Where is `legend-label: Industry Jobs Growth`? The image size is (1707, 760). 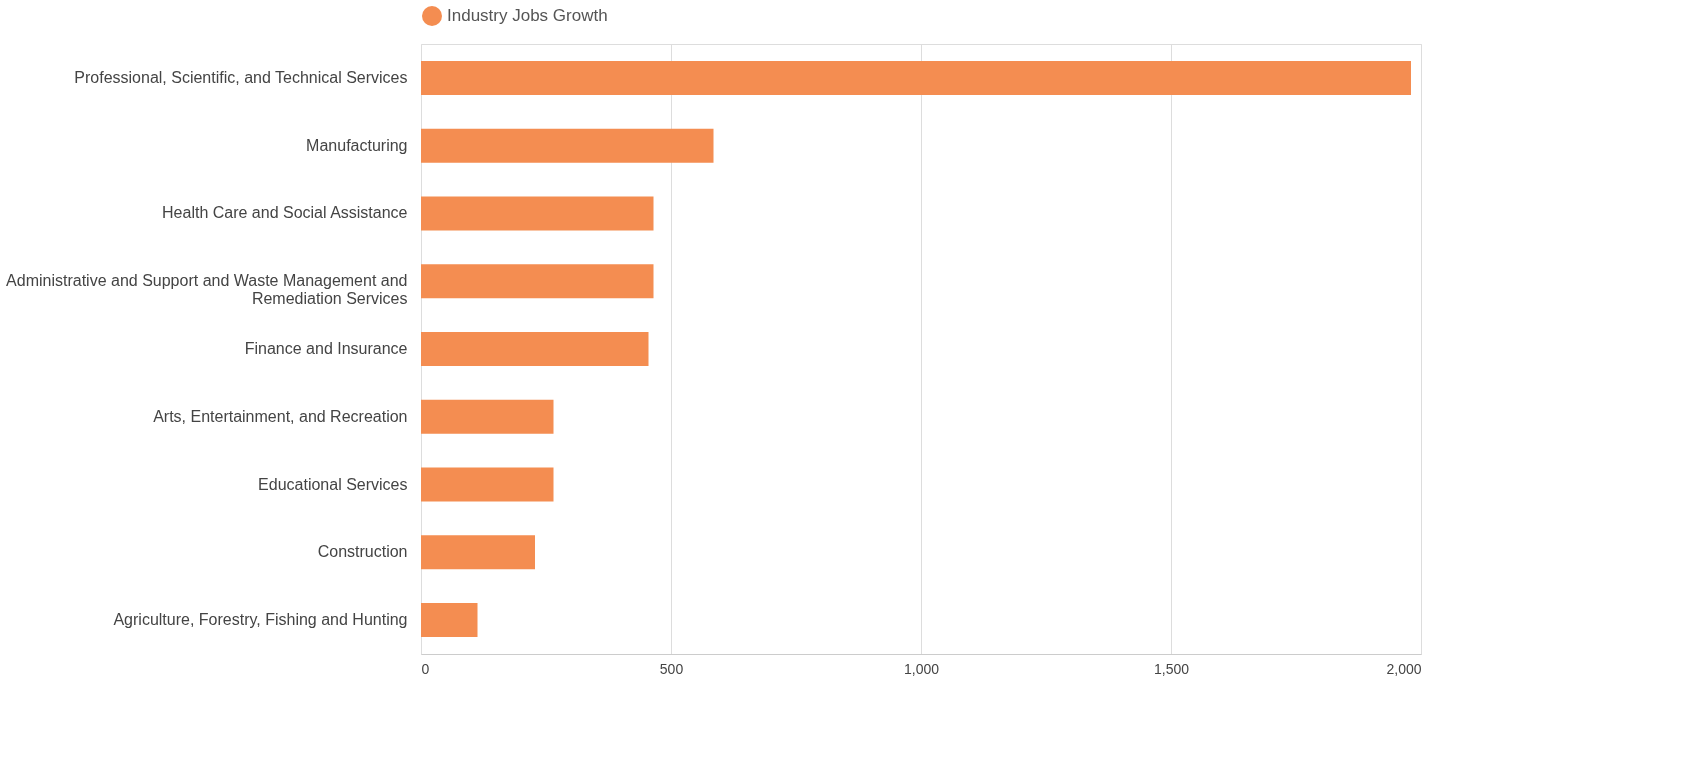
legend-label: Industry Jobs Growth is located at coordinates (527, 15).